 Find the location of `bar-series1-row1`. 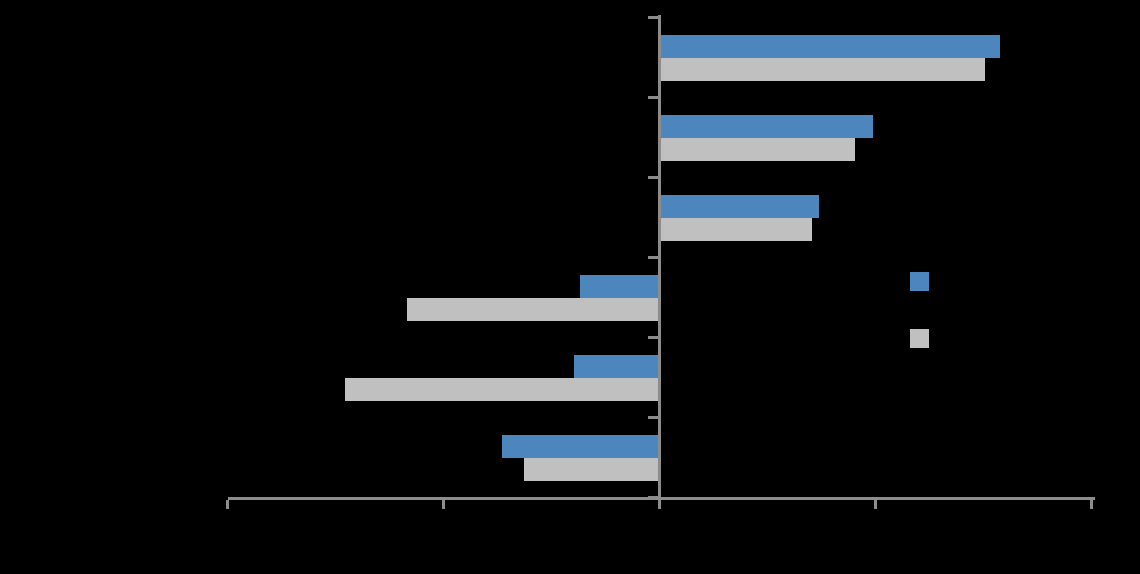

bar-series1-row1 is located at coordinates (830, 46).